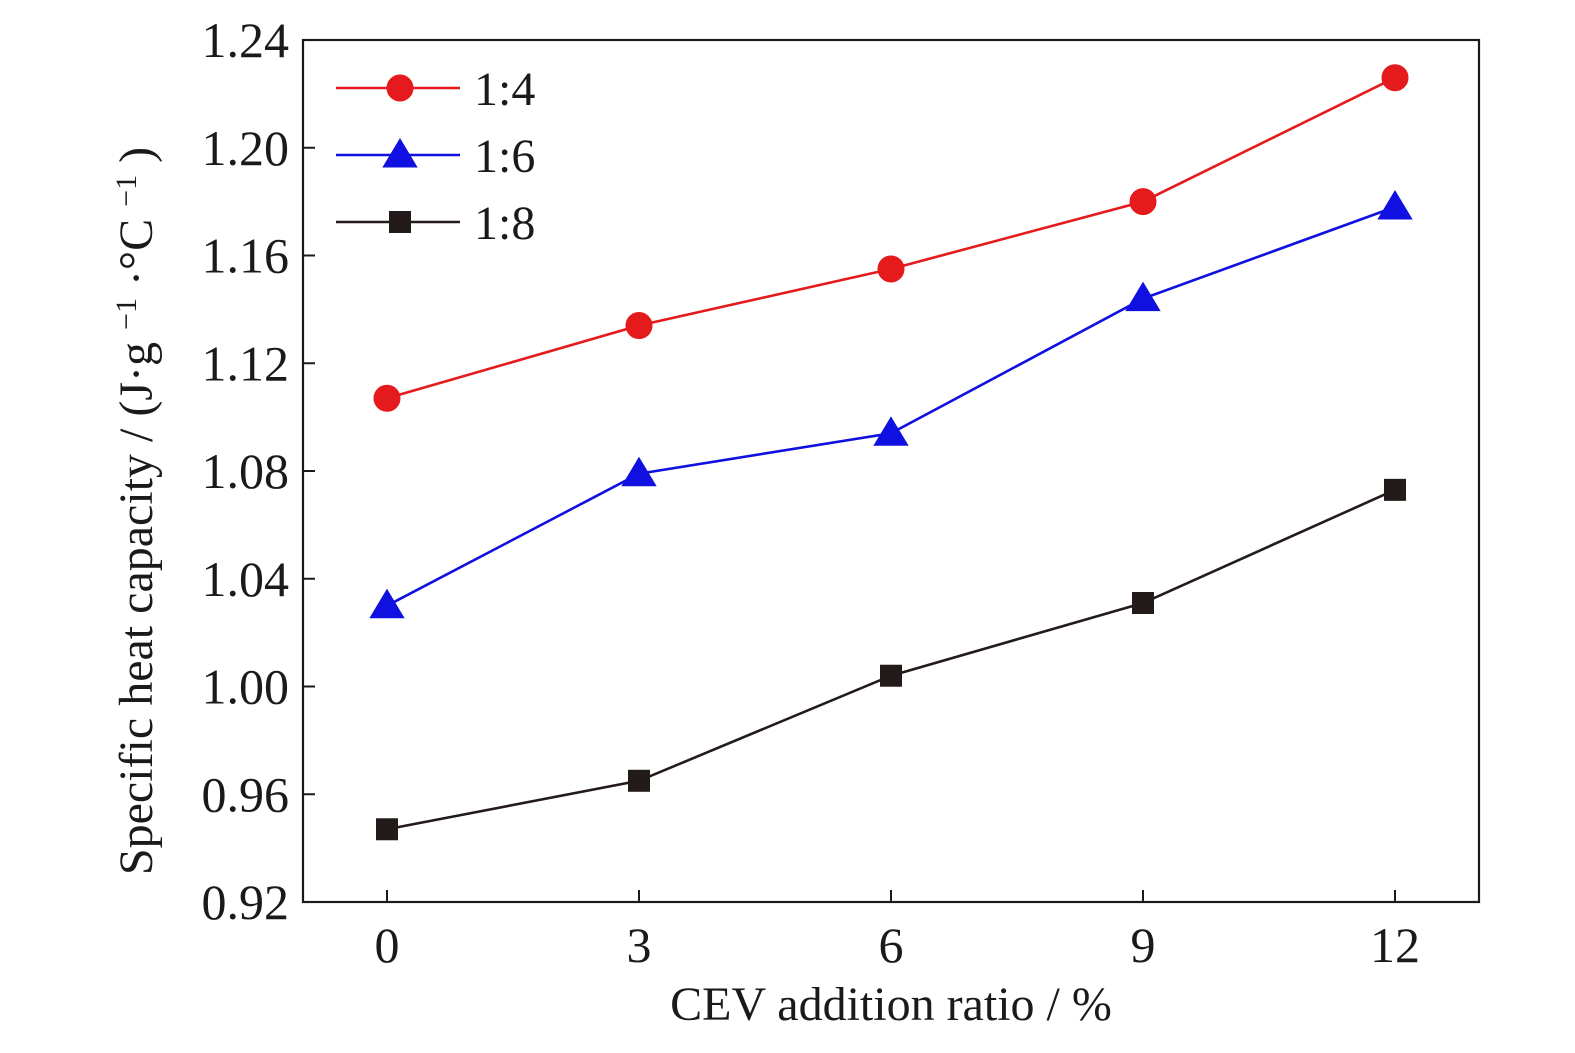 This screenshot has height=1053, width=1575. I want to click on y-tick-label: 0.96, so click(246, 794).